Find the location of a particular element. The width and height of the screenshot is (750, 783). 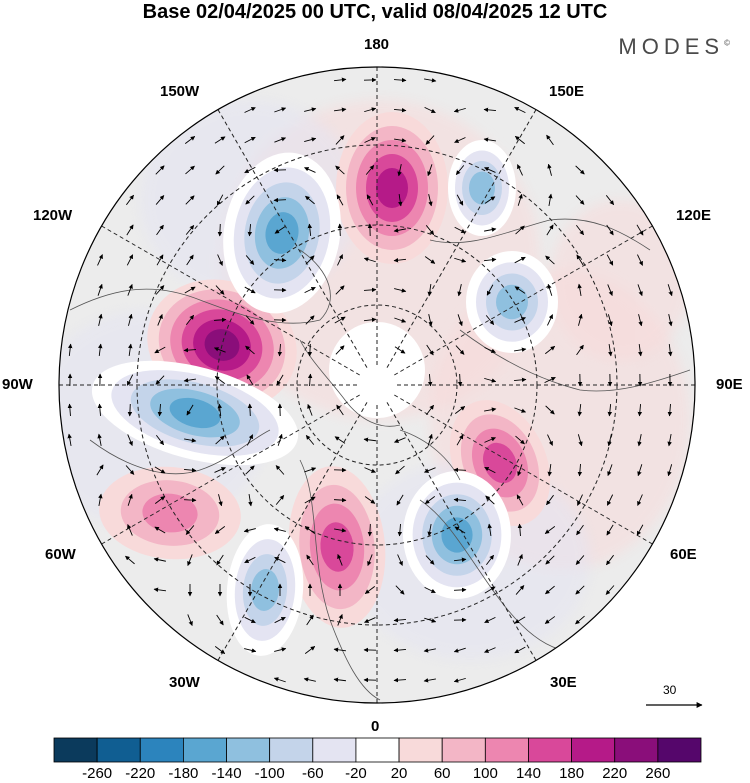

negative-anomaly is located at coordinates (282, 233).